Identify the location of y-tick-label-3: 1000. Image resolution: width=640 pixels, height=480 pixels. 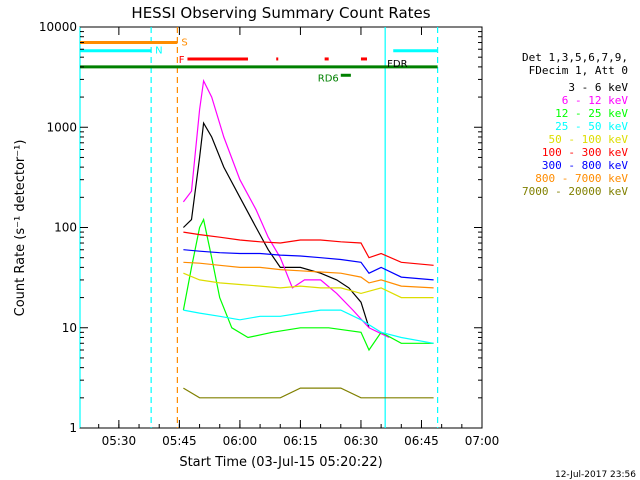
(61, 127).